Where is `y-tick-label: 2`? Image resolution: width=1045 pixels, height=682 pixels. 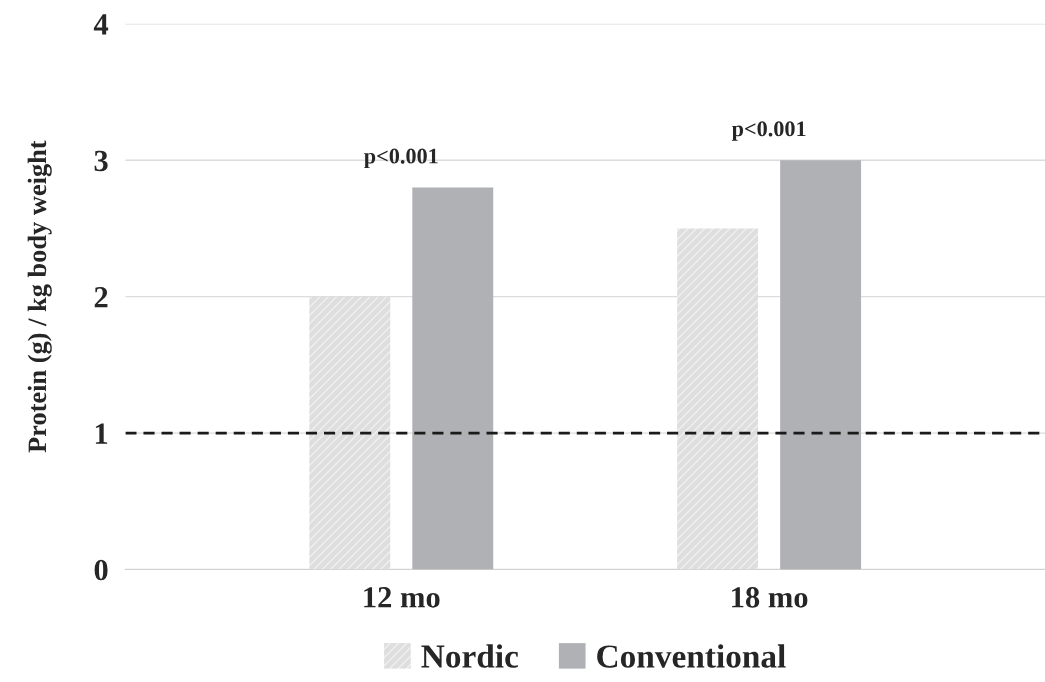
y-tick-label: 2 is located at coordinates (101, 297).